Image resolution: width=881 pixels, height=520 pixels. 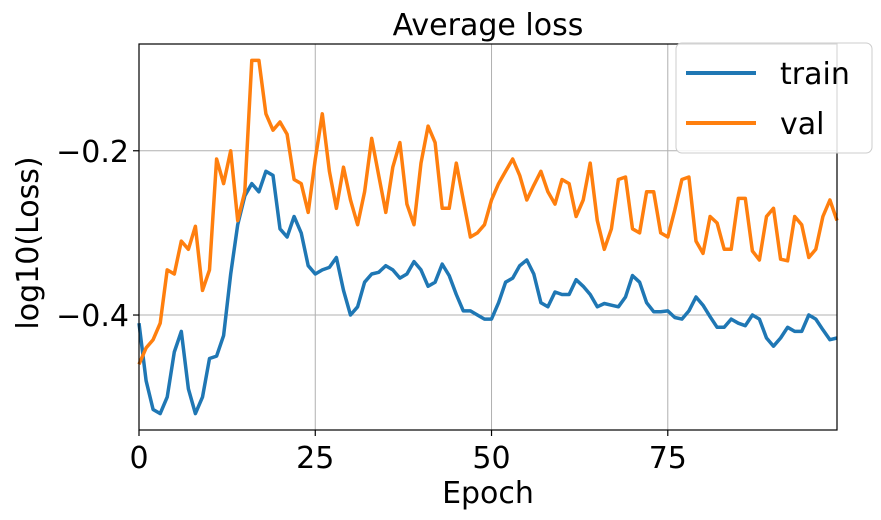 I want to click on legend-label-train: train, so click(x=815, y=74).